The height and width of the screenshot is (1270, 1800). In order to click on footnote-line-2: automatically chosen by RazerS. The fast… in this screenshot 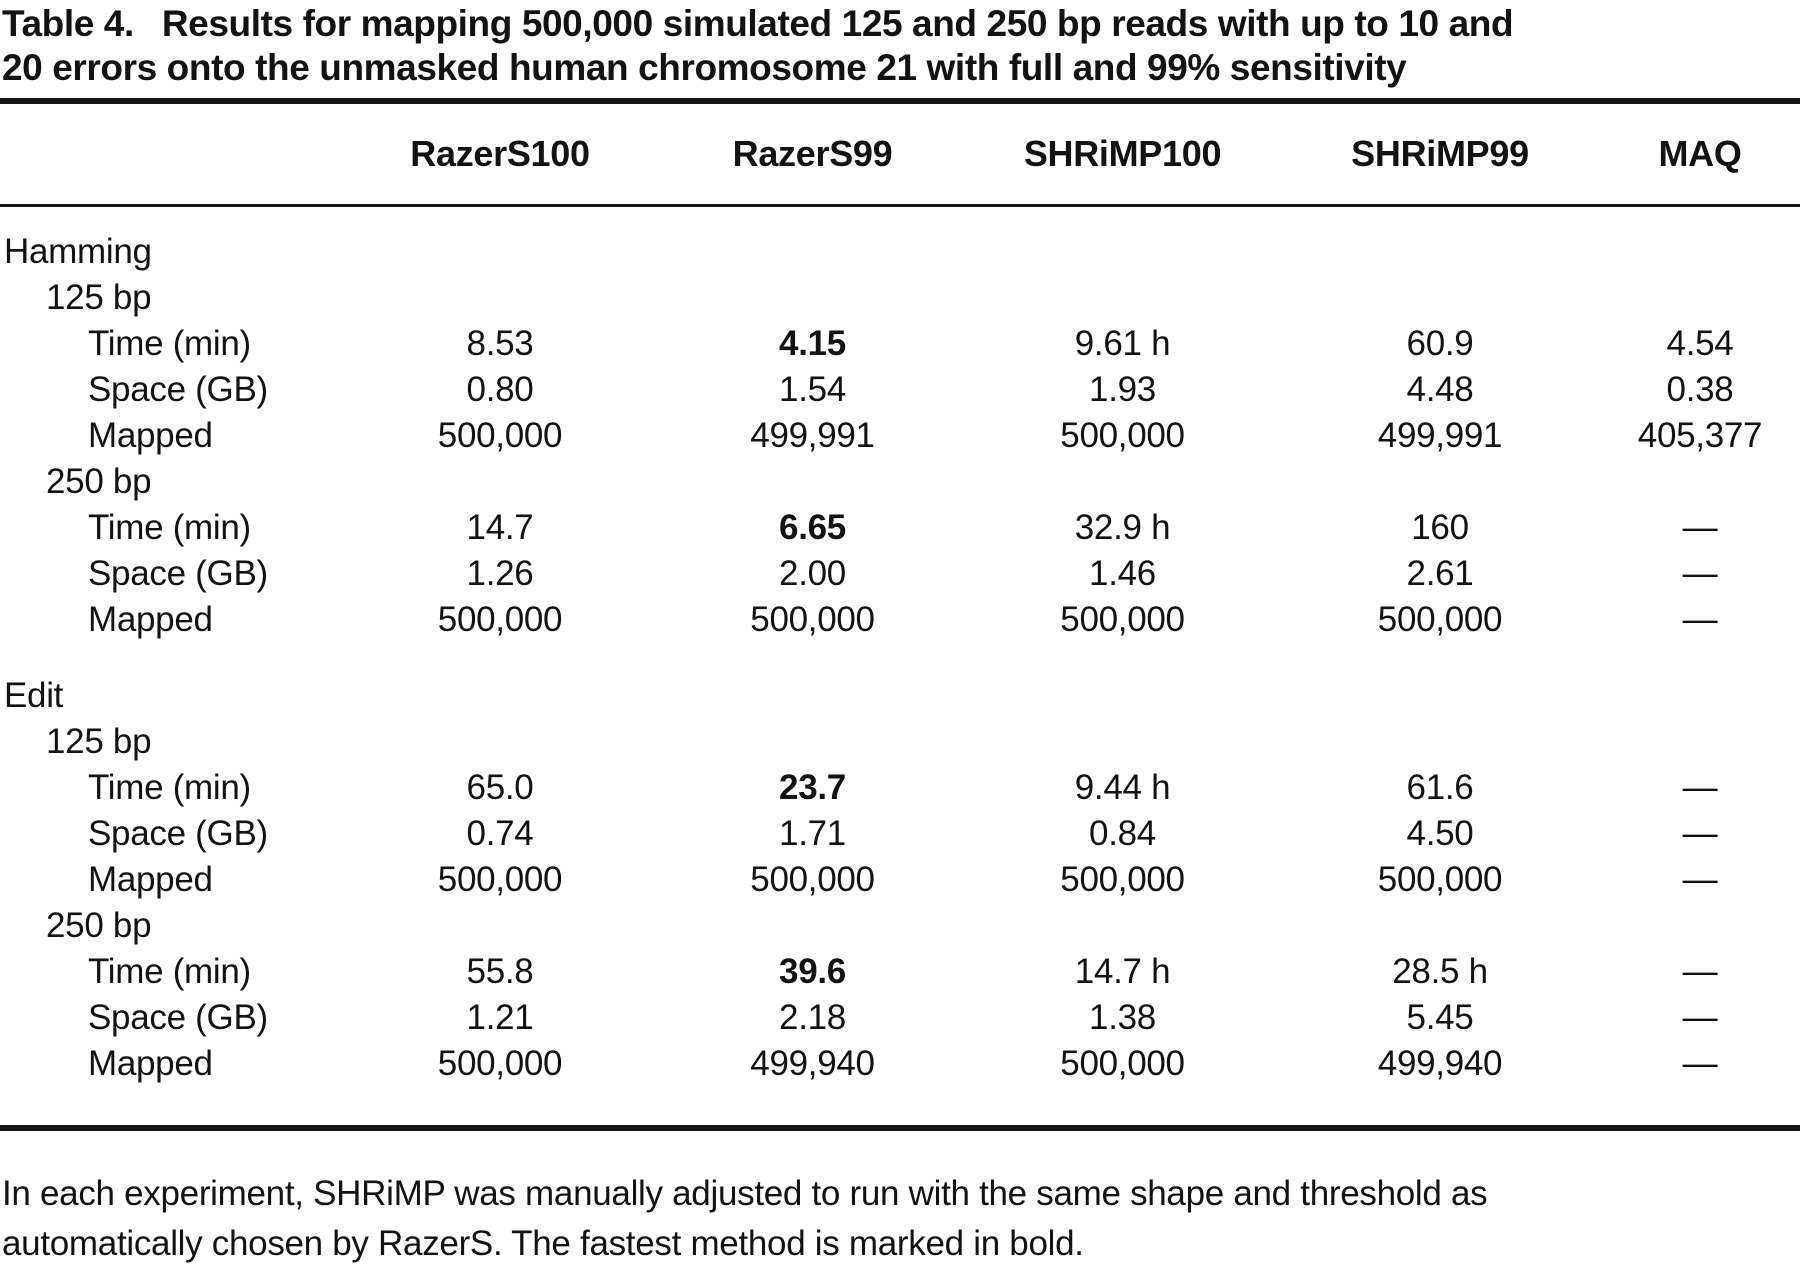, I will do `click(543, 1243)`.